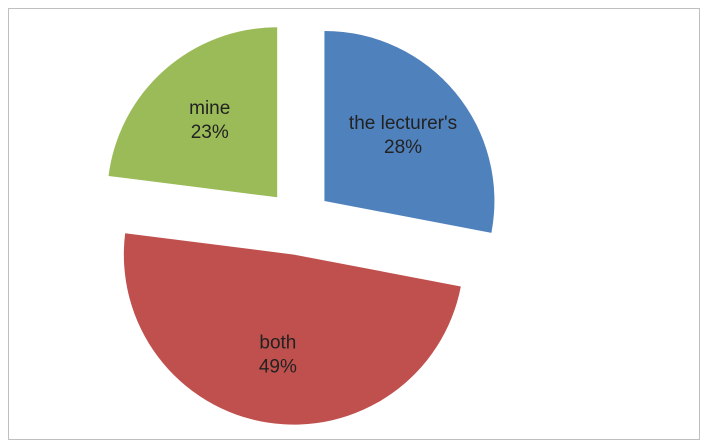 The height and width of the screenshot is (448, 708). Describe the element at coordinates (403, 147) in the screenshot. I see `slice-value-label: 28%` at that location.